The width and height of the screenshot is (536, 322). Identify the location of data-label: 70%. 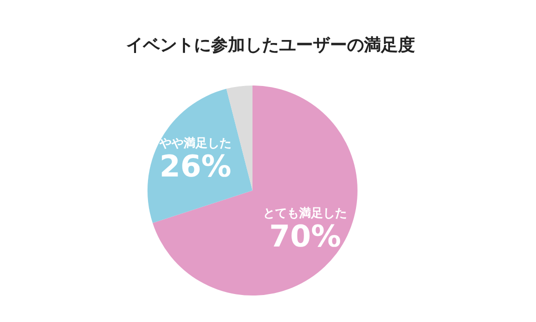
(305, 236).